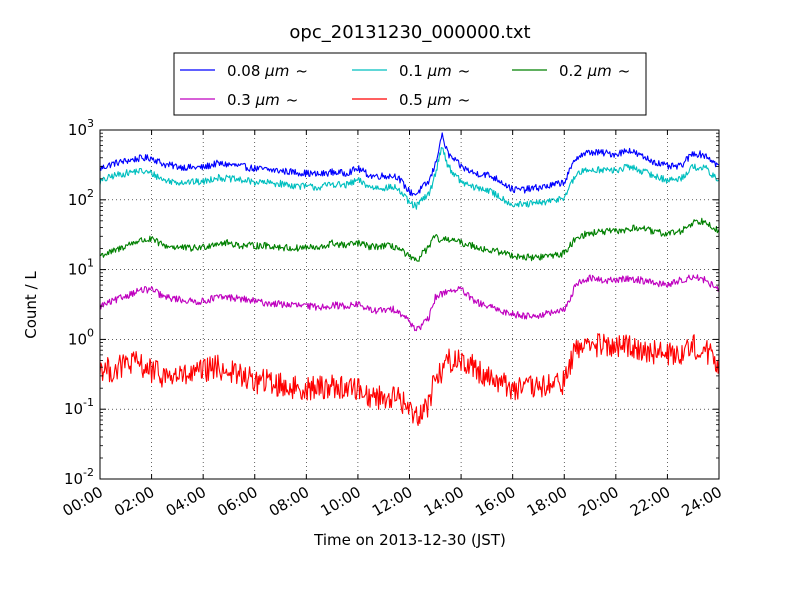 This screenshot has width=800, height=600. I want to click on y-tick-label: 10⁰, so click(81, 337).